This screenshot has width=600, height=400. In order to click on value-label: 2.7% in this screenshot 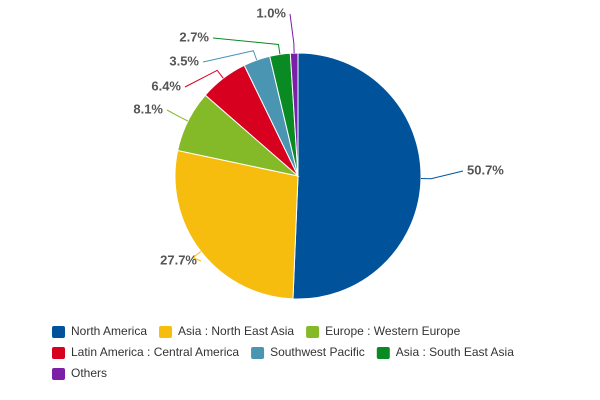, I will do `click(194, 36)`.